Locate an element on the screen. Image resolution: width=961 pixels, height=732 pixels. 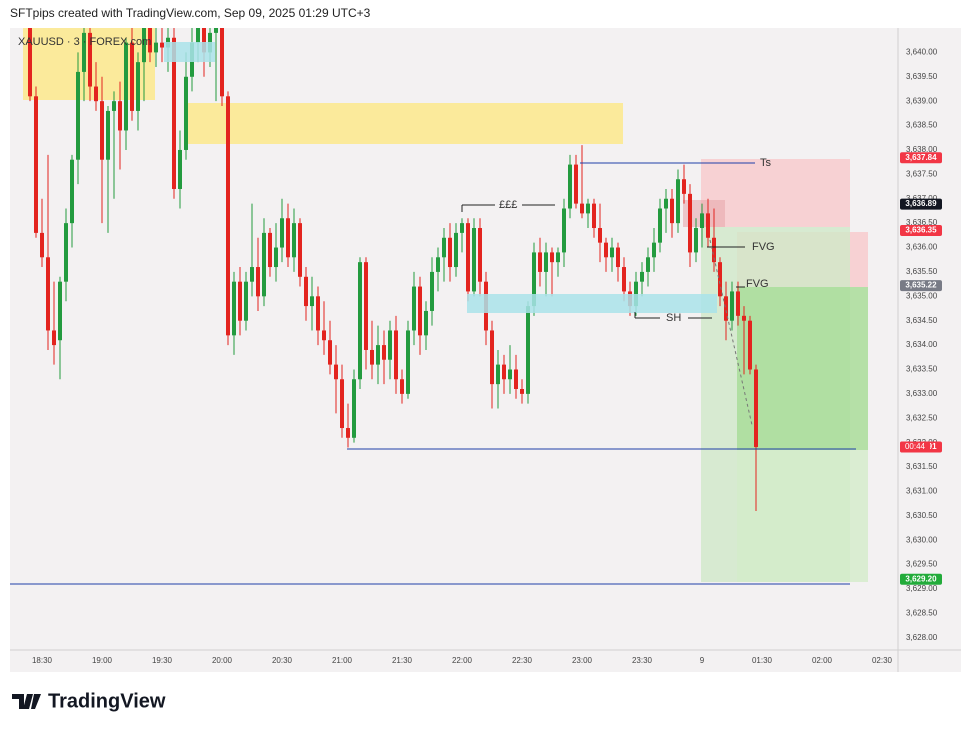
x-tick-label: 21:00 is located at coordinates (342, 660).